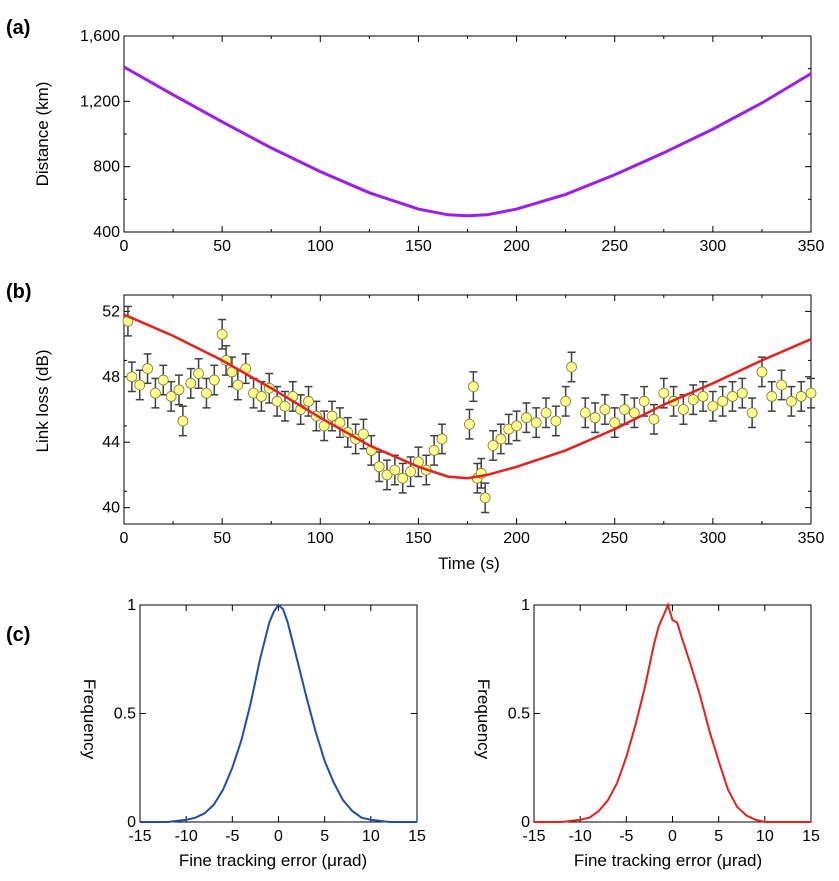  I want to click on panel-c-right-ytick-label: 1, so click(525, 605).